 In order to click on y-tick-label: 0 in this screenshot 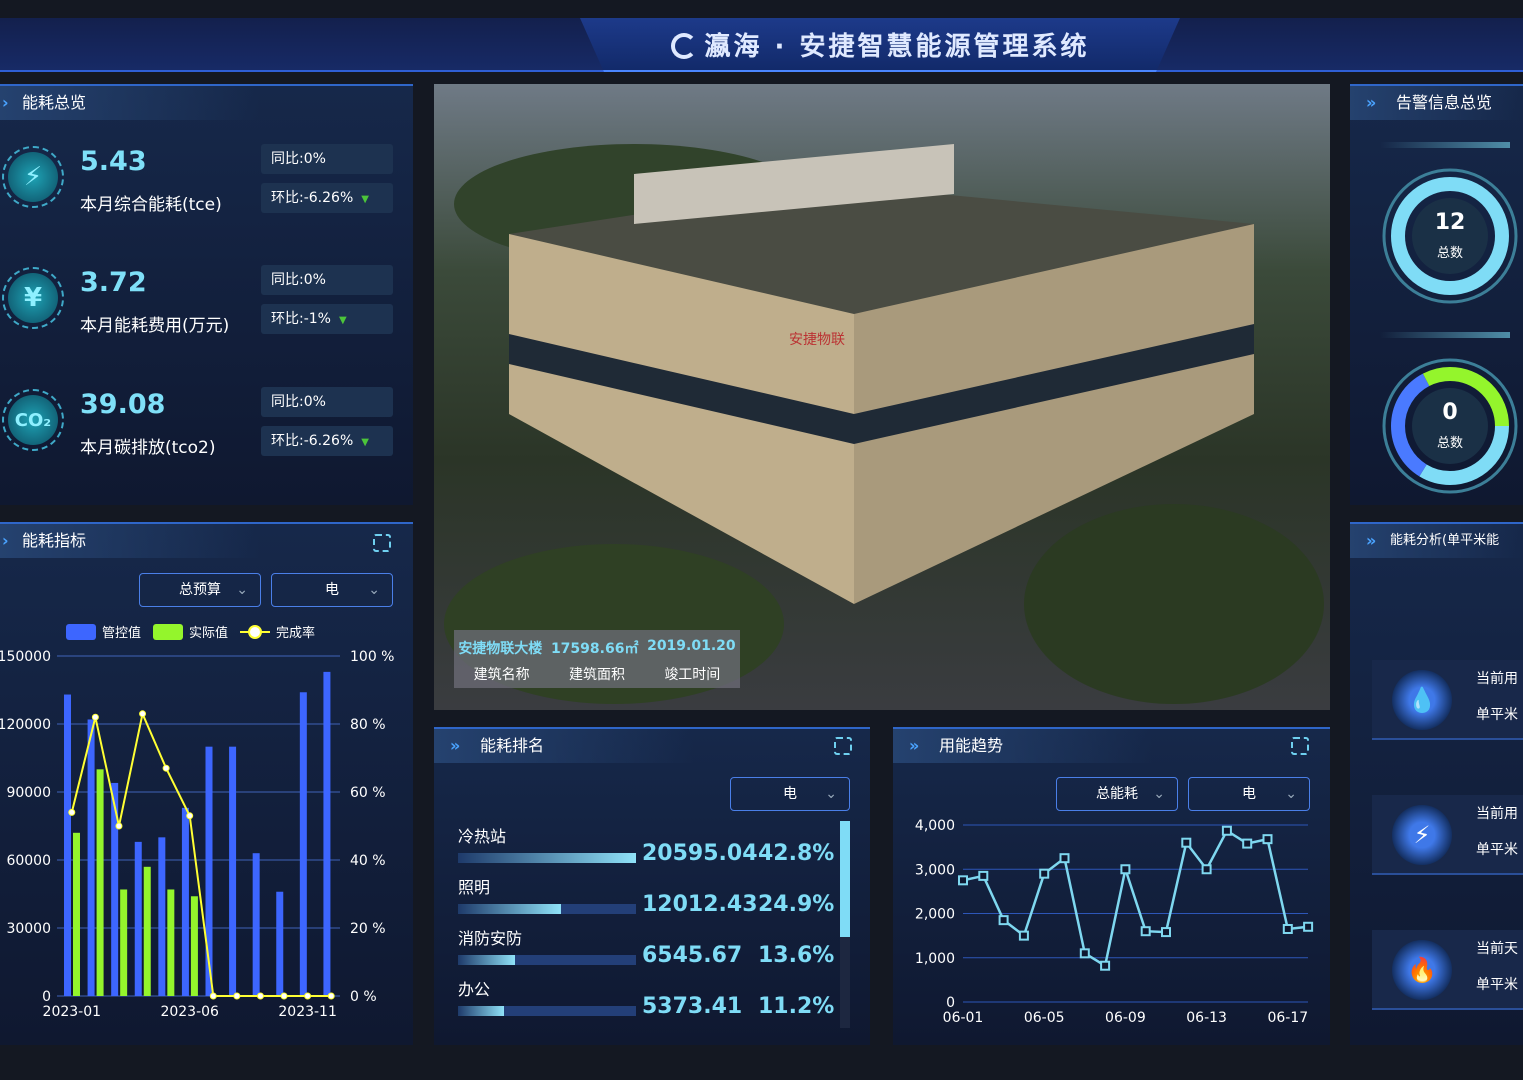, I will do `click(950, 1003)`.